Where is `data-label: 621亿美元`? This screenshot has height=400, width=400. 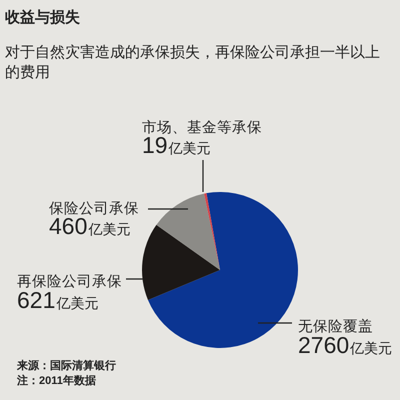 data-label: 621亿美元 is located at coordinates (57, 300).